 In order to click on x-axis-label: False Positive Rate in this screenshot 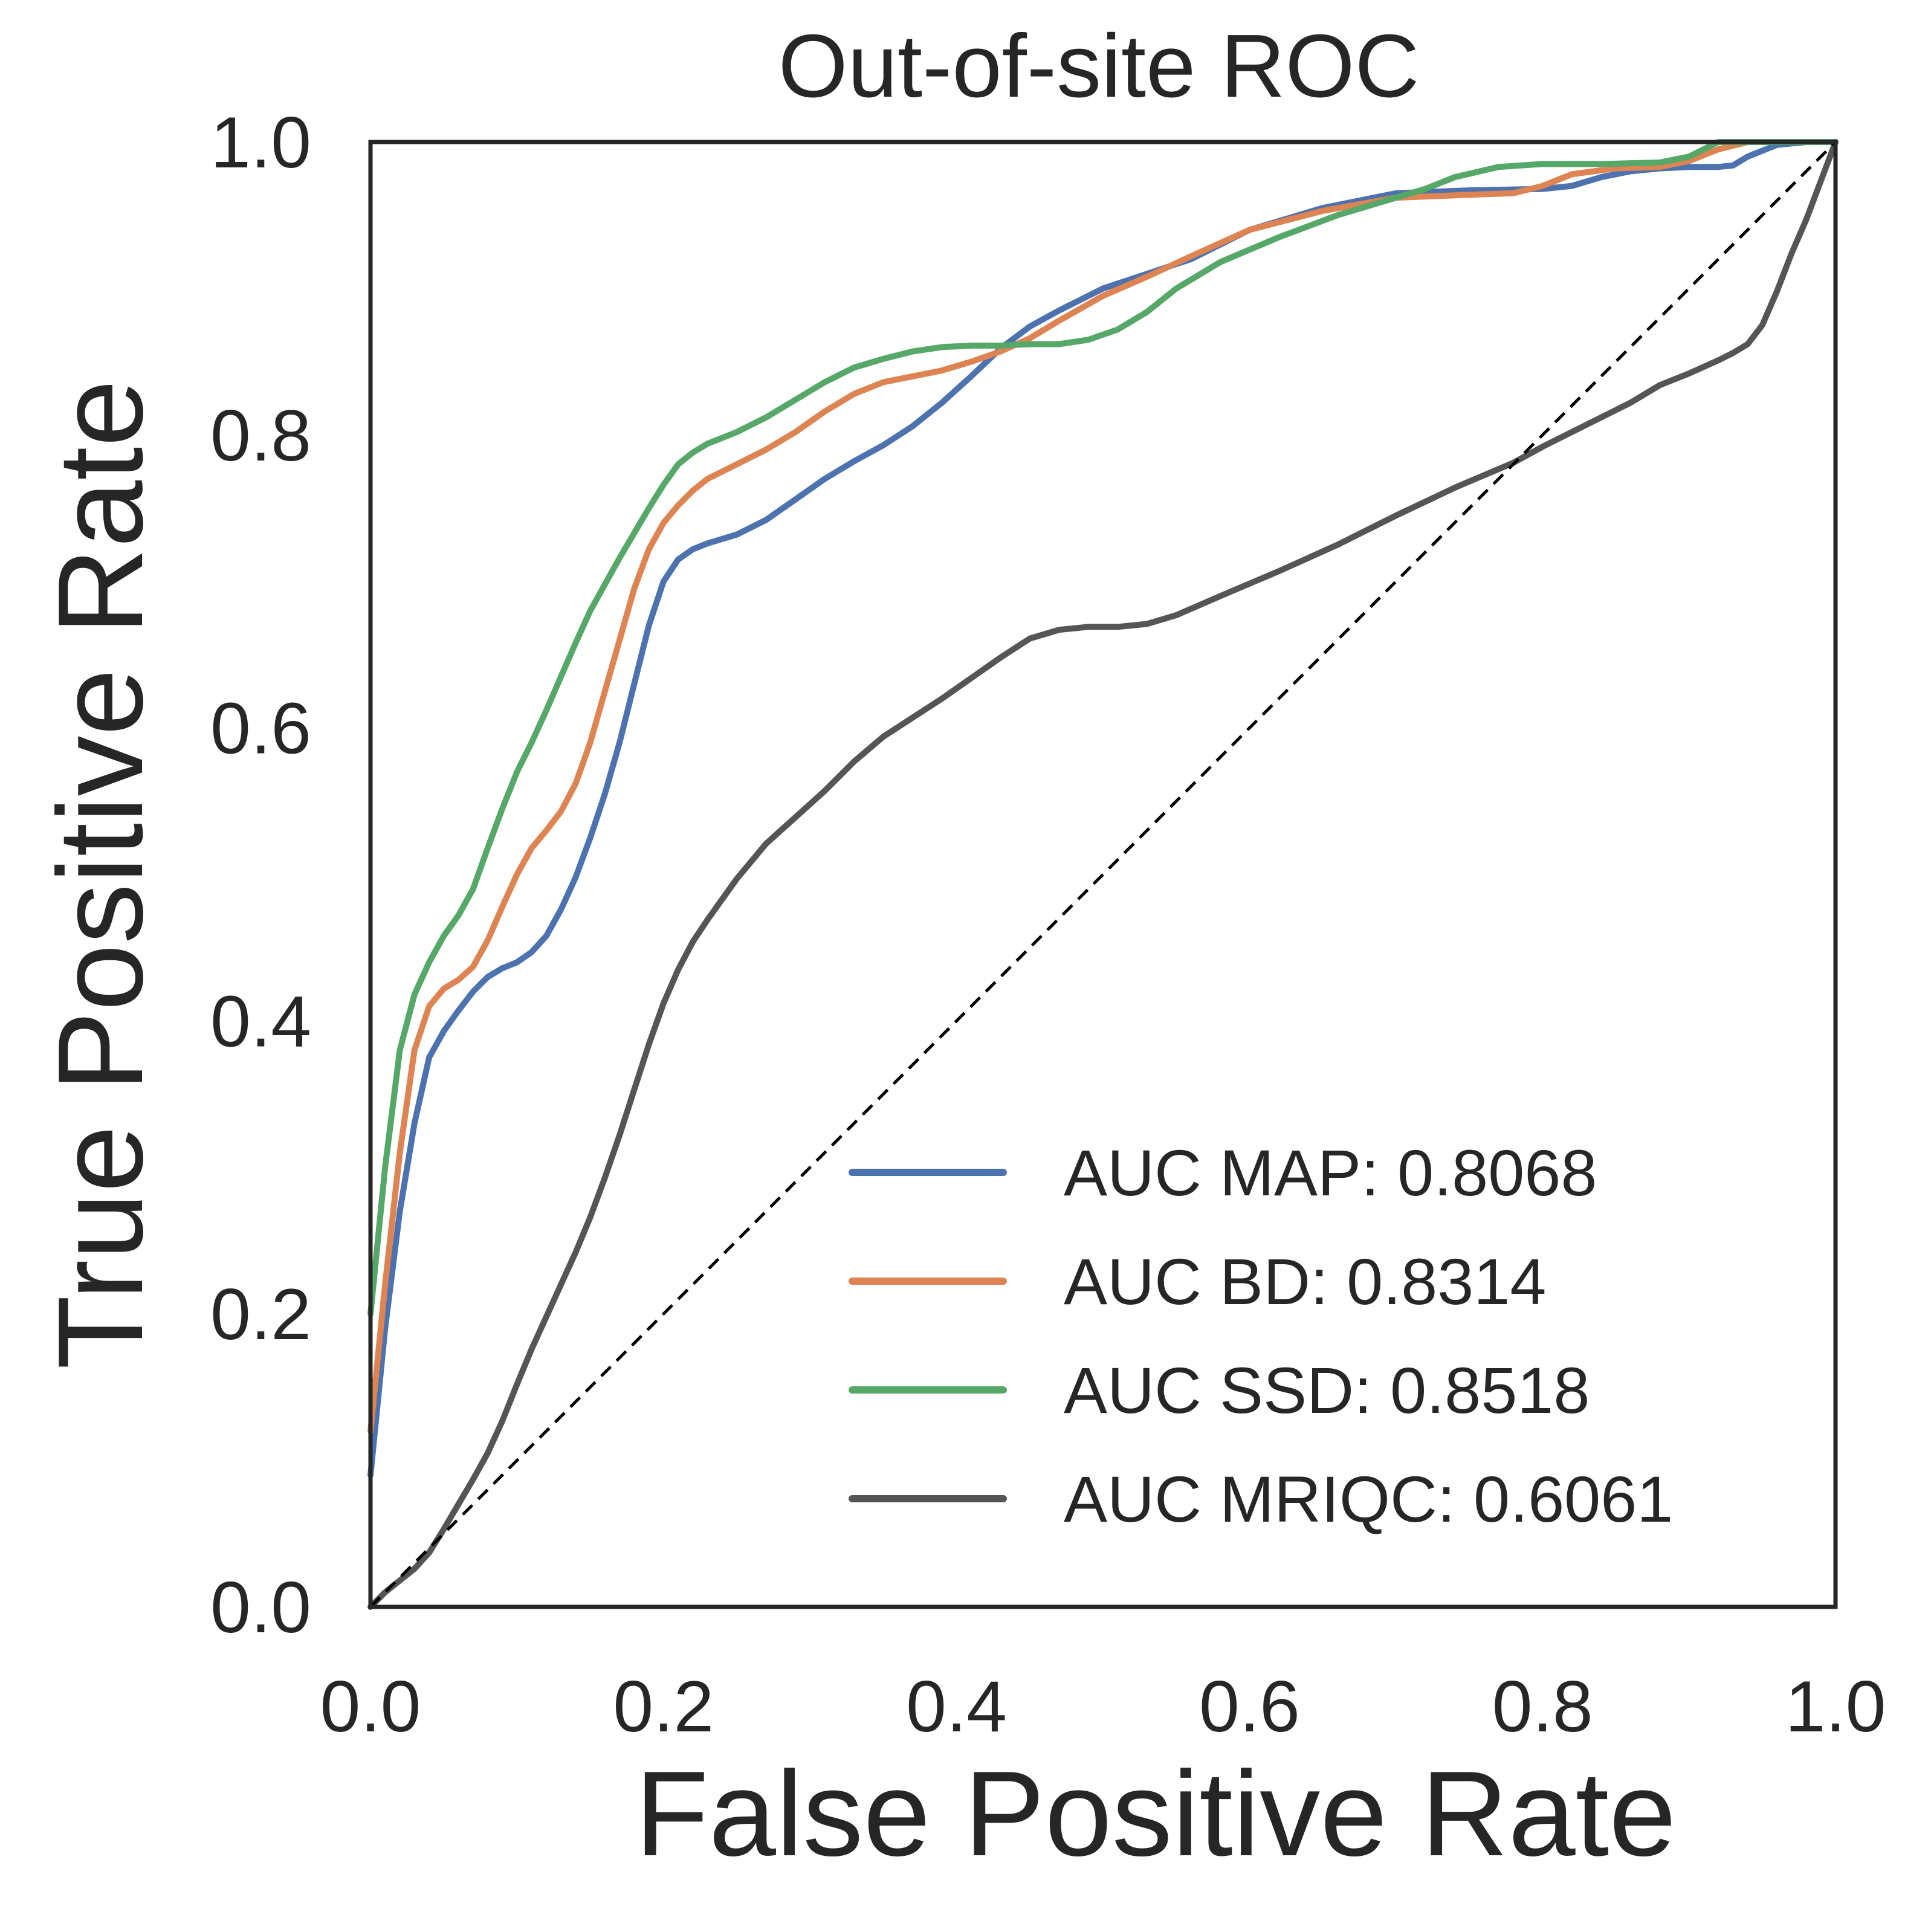, I will do `click(1156, 1813)`.